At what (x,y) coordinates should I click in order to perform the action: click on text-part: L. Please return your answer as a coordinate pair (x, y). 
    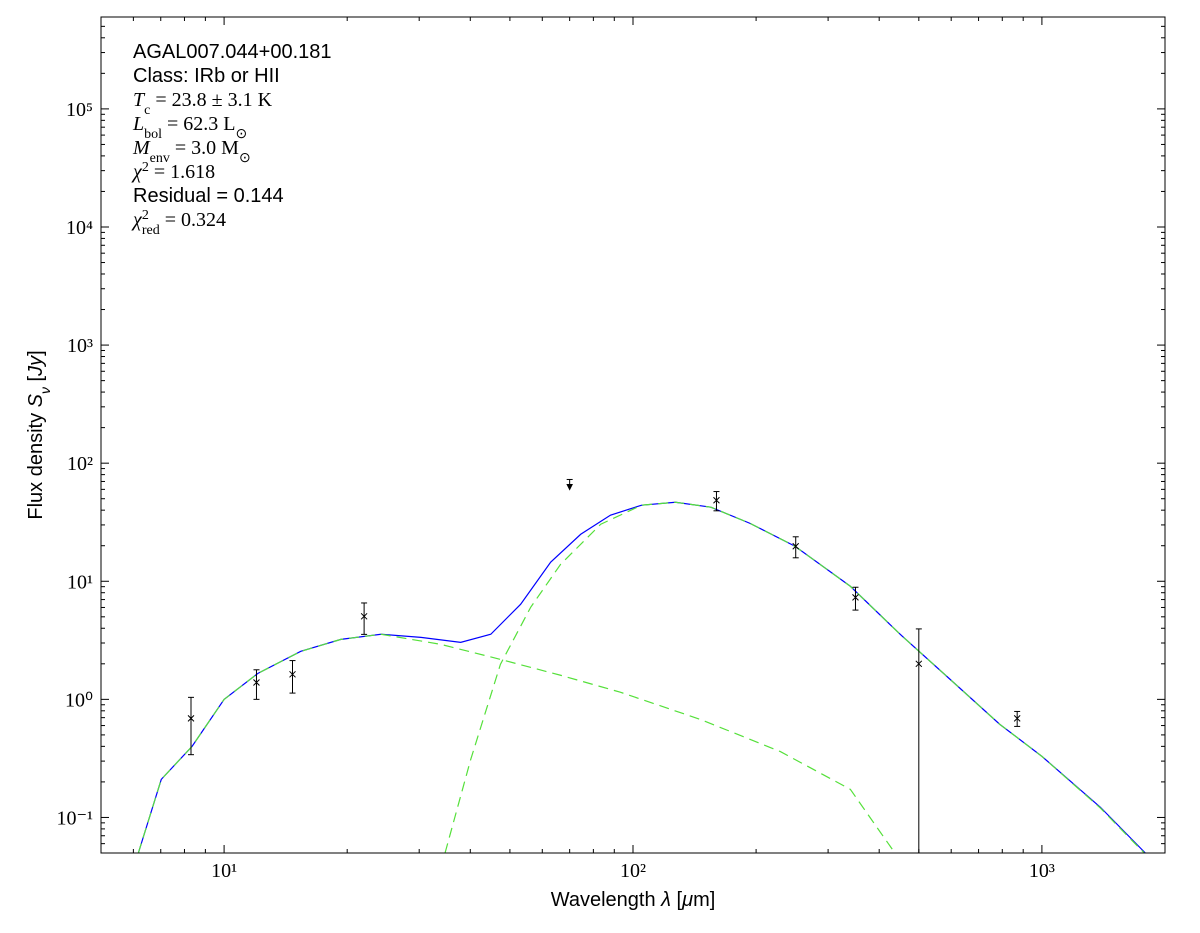
    Looking at the image, I should click on (138, 124).